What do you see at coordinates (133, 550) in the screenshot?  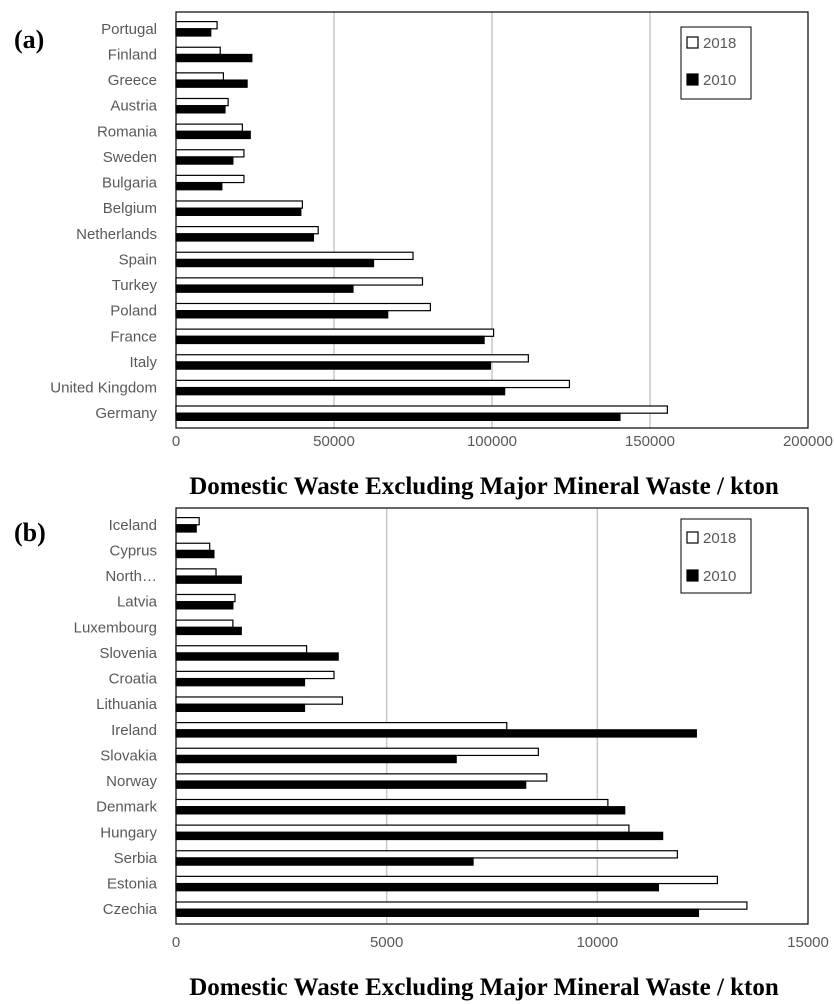 I see `category-label: Cyprus` at bounding box center [133, 550].